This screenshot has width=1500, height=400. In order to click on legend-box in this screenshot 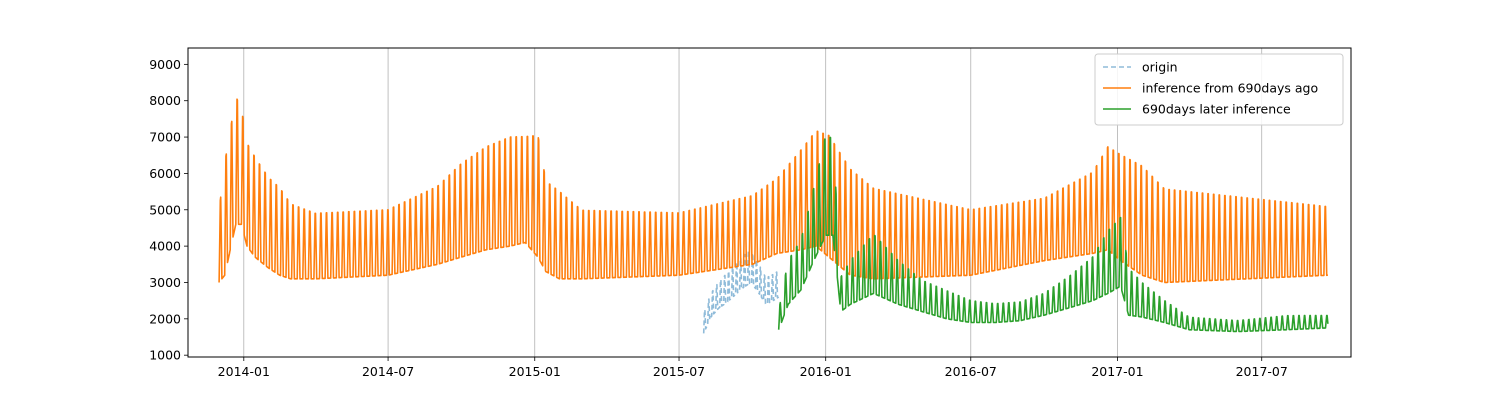, I will do `click(1219, 89)`.